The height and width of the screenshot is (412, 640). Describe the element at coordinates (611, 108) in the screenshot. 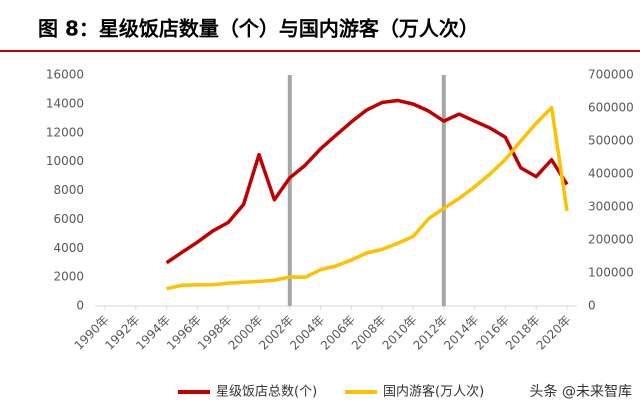

I see `y2-tick-label: 600000` at that location.